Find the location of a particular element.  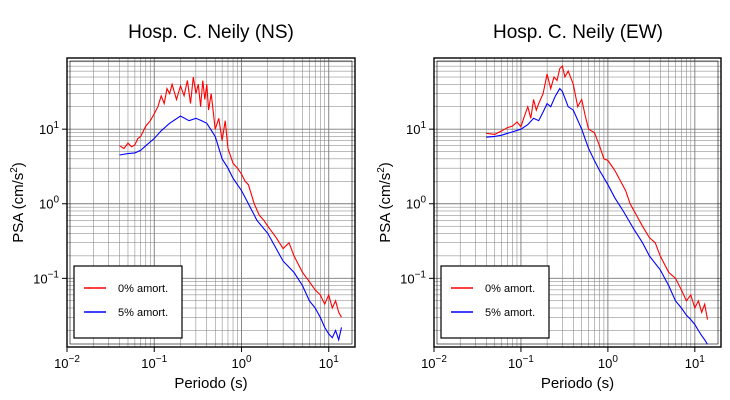

chart-title: Hosp. C. Neily (EW) is located at coordinates (578, 32).